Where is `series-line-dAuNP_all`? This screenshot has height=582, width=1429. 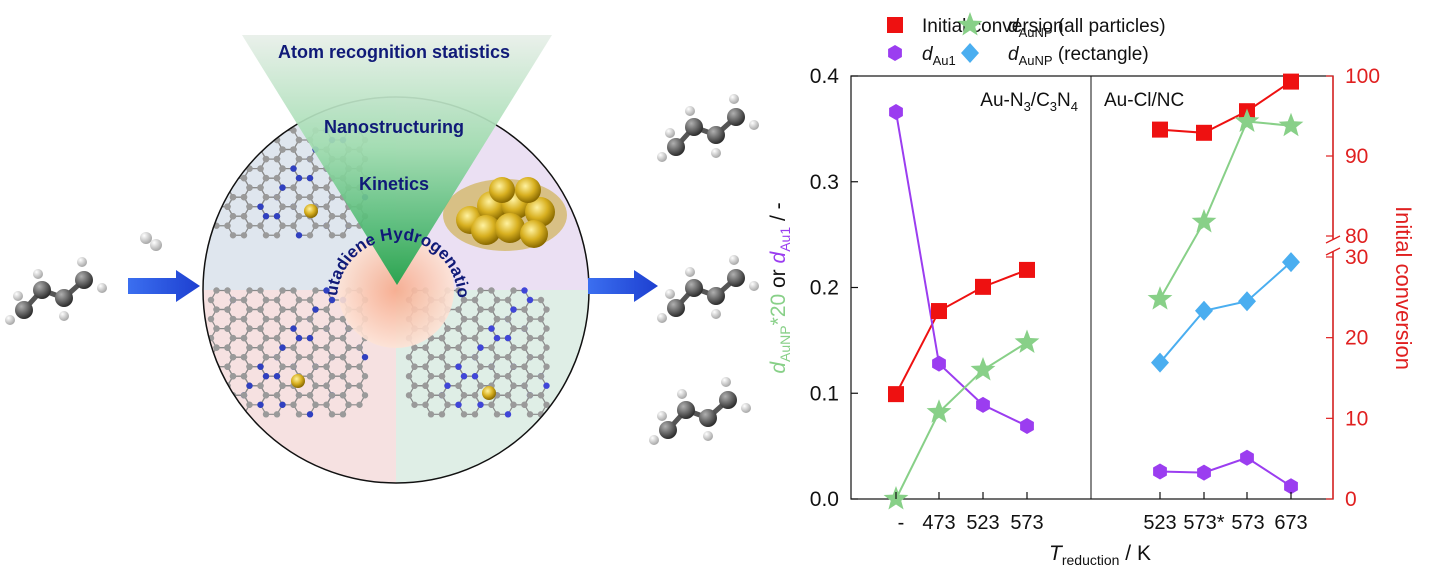
series-line-dAuNP_all is located at coordinates (961, 420).